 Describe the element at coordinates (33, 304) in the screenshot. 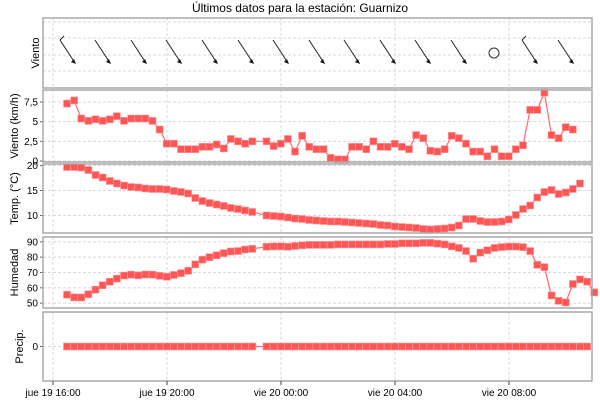

I see `y-tick-label: 50` at that location.